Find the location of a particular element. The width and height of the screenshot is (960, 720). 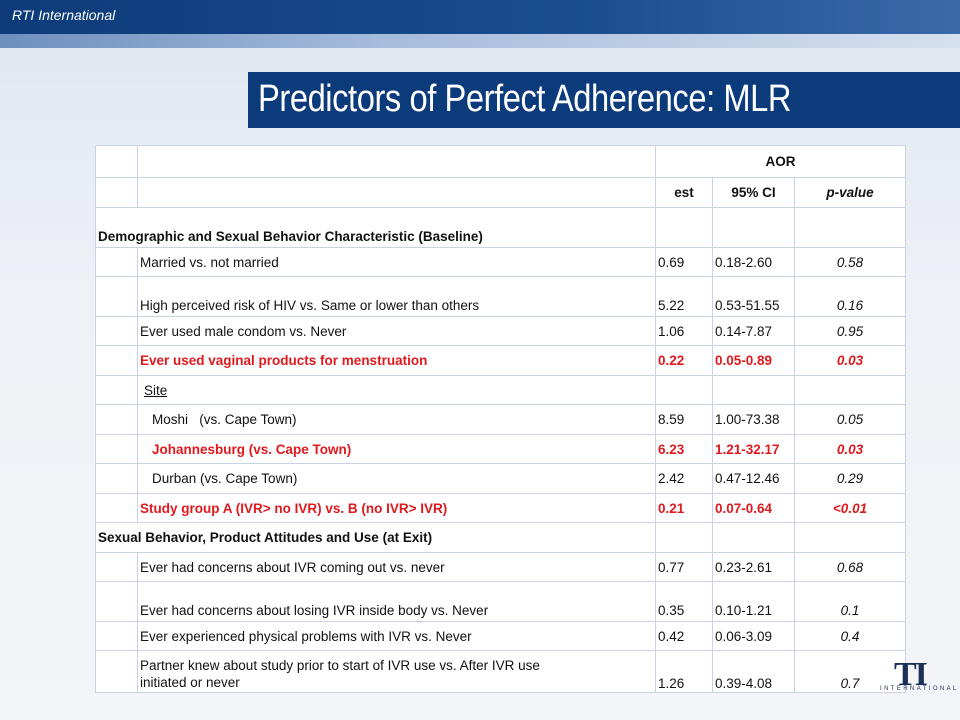

ci-cell: 0.39-4.08 is located at coordinates (753, 671).